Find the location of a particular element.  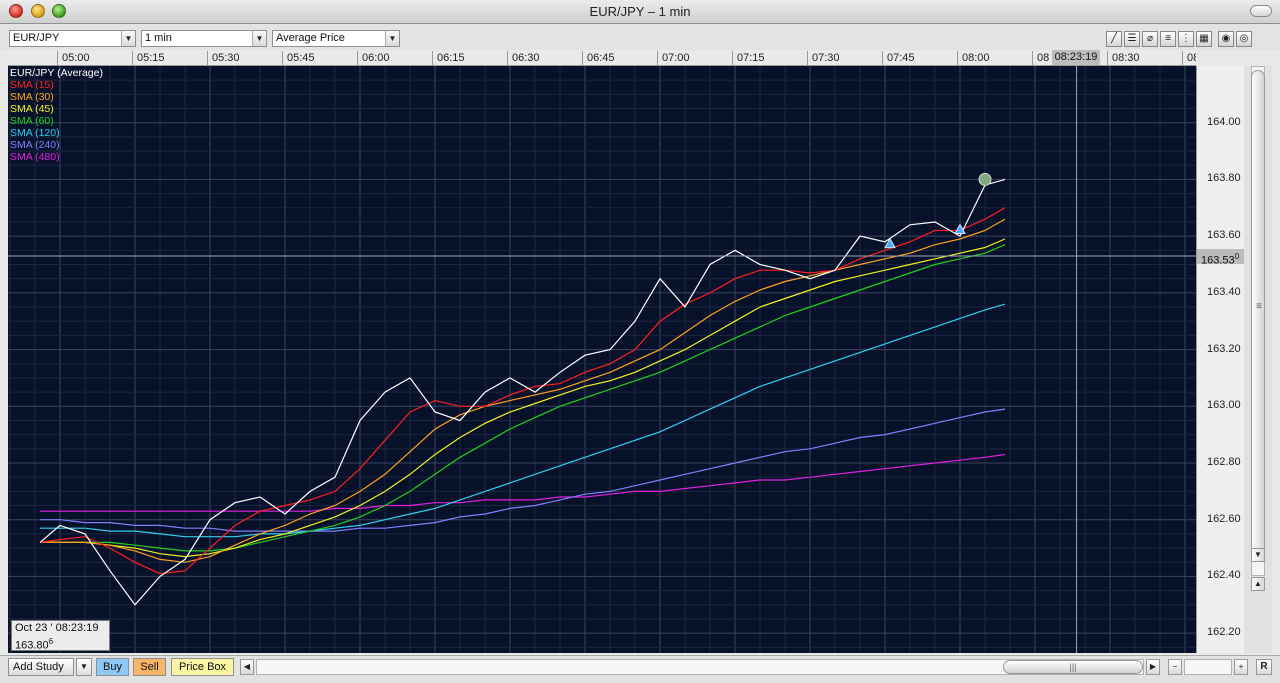

cursor-price-label-sup: 0 is located at coordinates (1237, 256).